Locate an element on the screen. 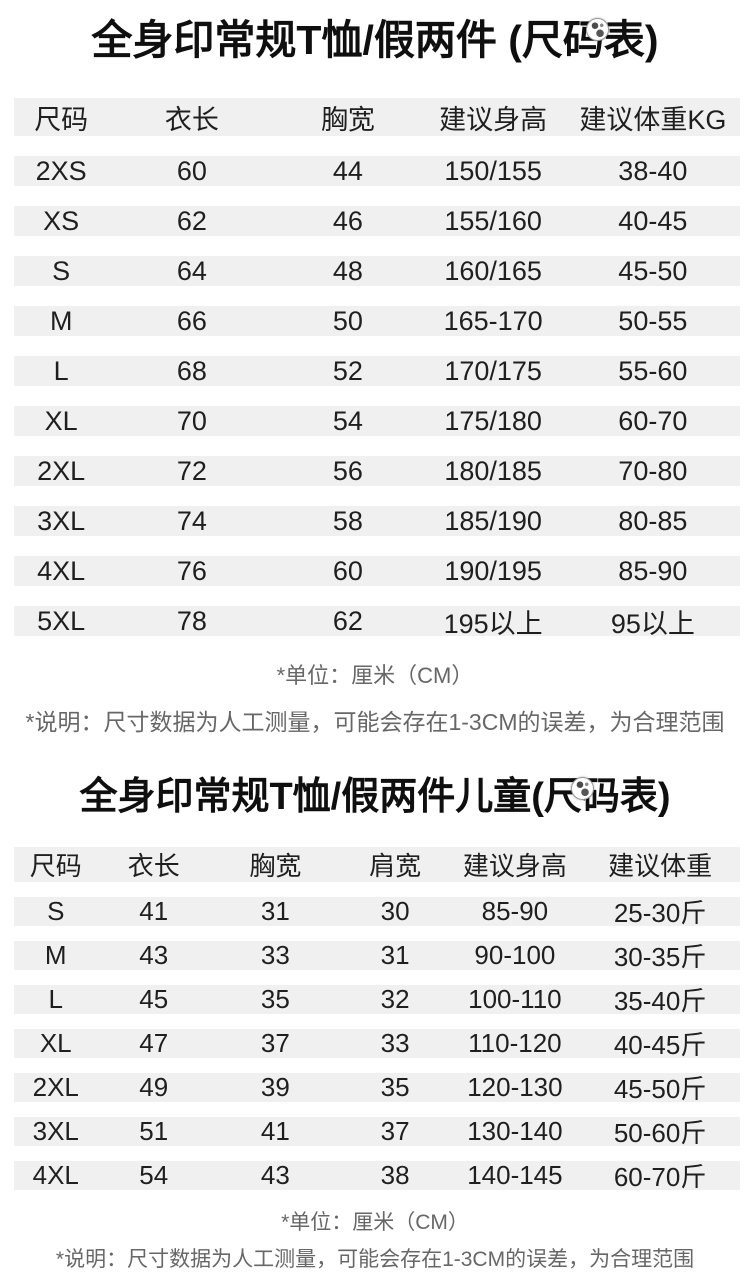 Image resolution: width=750 pixels, height=1273 pixels. table-header-row: 尺码 衣长 胸宽 建议身高 建议体重KG is located at coordinates (377, 117).